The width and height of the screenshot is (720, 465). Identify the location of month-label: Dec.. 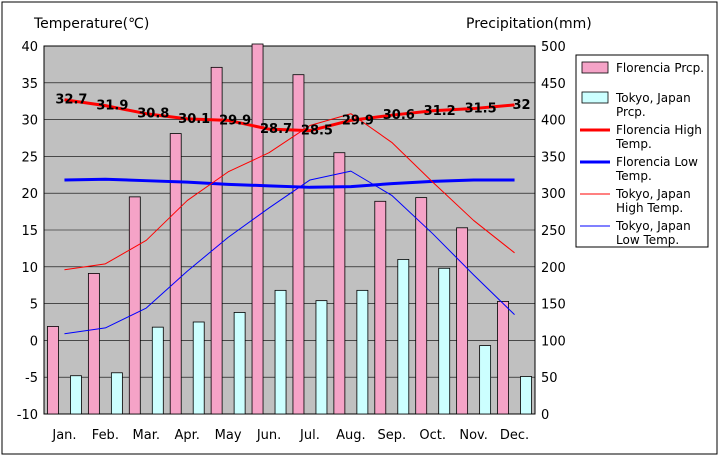
(514, 435).